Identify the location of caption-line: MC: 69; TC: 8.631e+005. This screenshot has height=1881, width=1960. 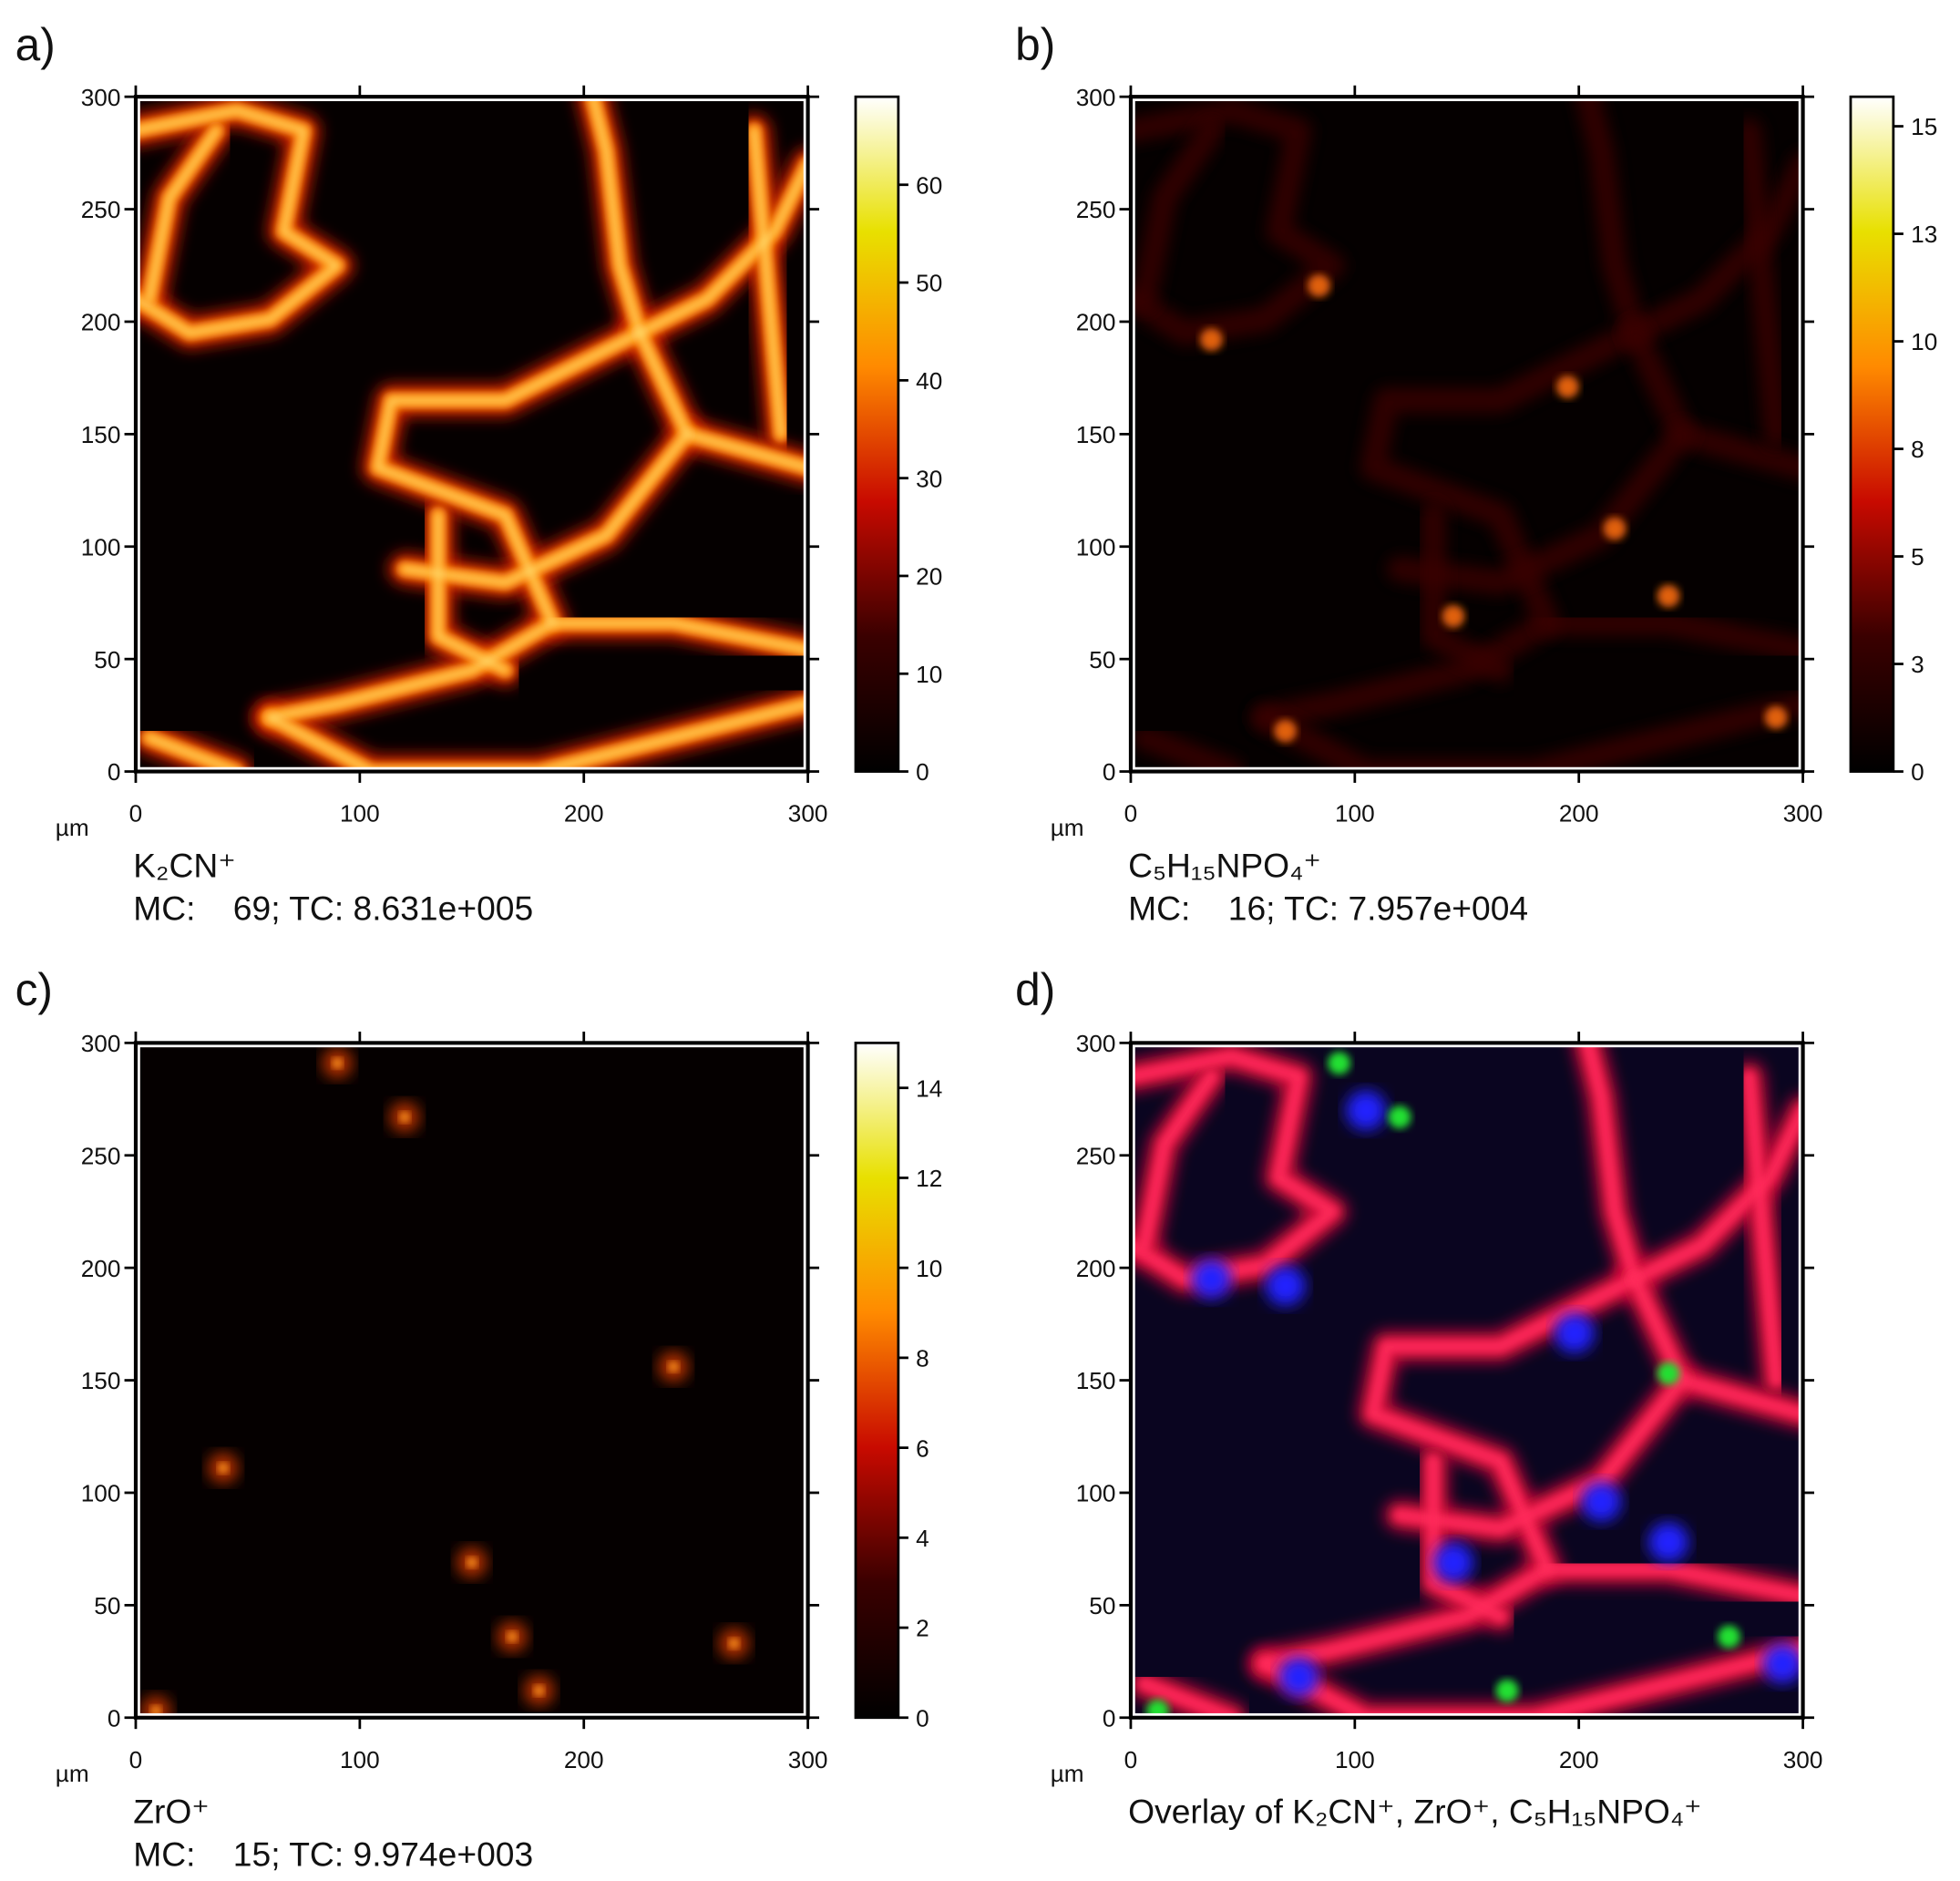
(333, 908).